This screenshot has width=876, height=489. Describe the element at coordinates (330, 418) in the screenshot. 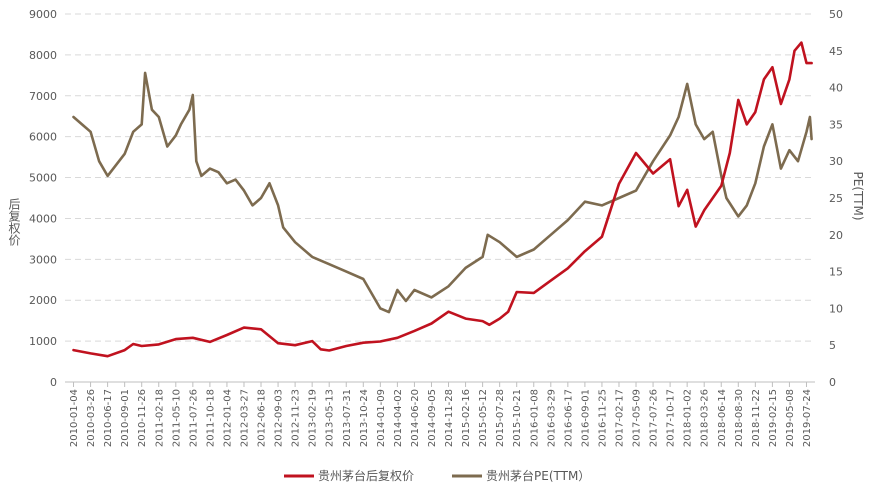

I see `x-tick-label: 2013-05-13` at that location.